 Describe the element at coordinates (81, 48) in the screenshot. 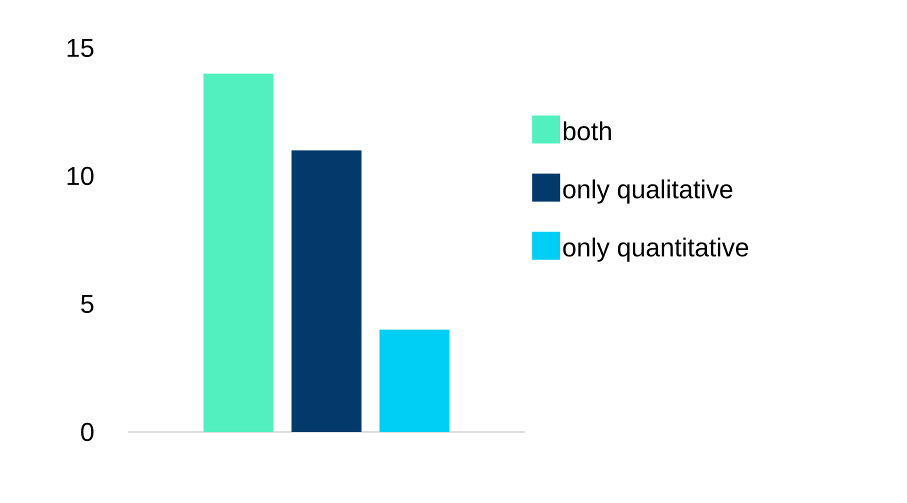

I see `y-tick-label: 15` at that location.